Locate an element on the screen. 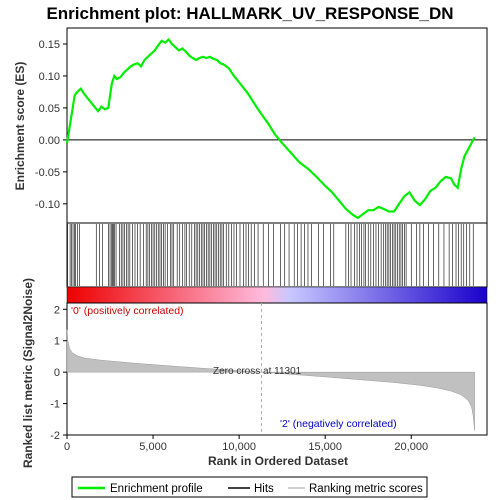  es-y-tick-label: 0.15 is located at coordinates (49, 45).